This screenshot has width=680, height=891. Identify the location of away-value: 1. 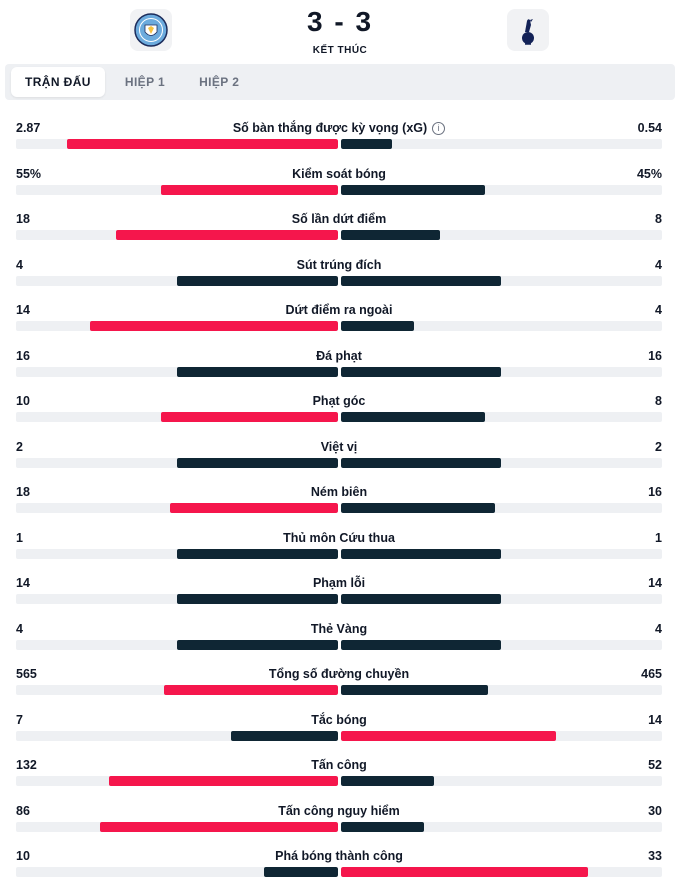
(658, 537).